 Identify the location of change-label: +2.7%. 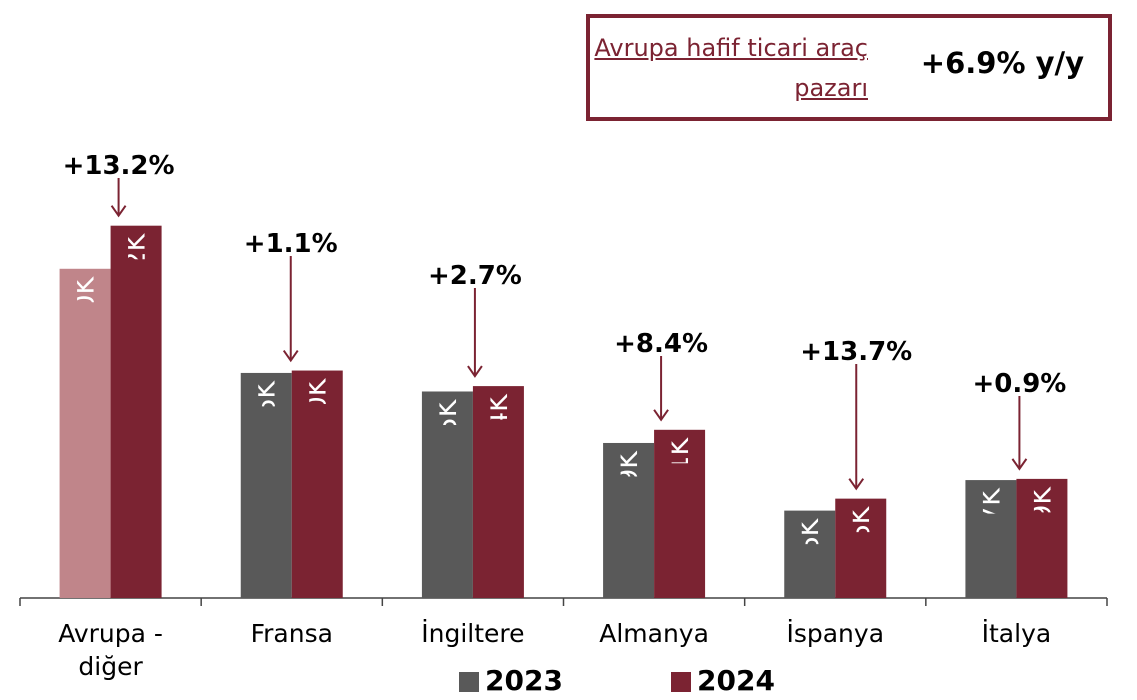
(475, 276).